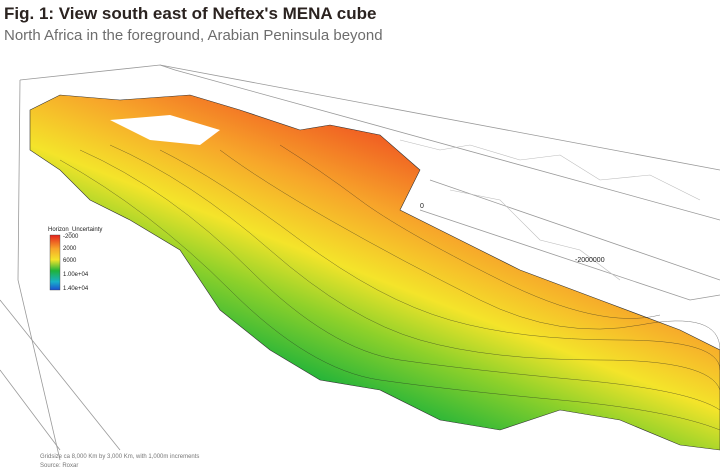 Image resolution: width=720 pixels, height=476 pixels. What do you see at coordinates (76, 289) in the screenshot?
I see `legend-label: 1.40e+04` at bounding box center [76, 289].